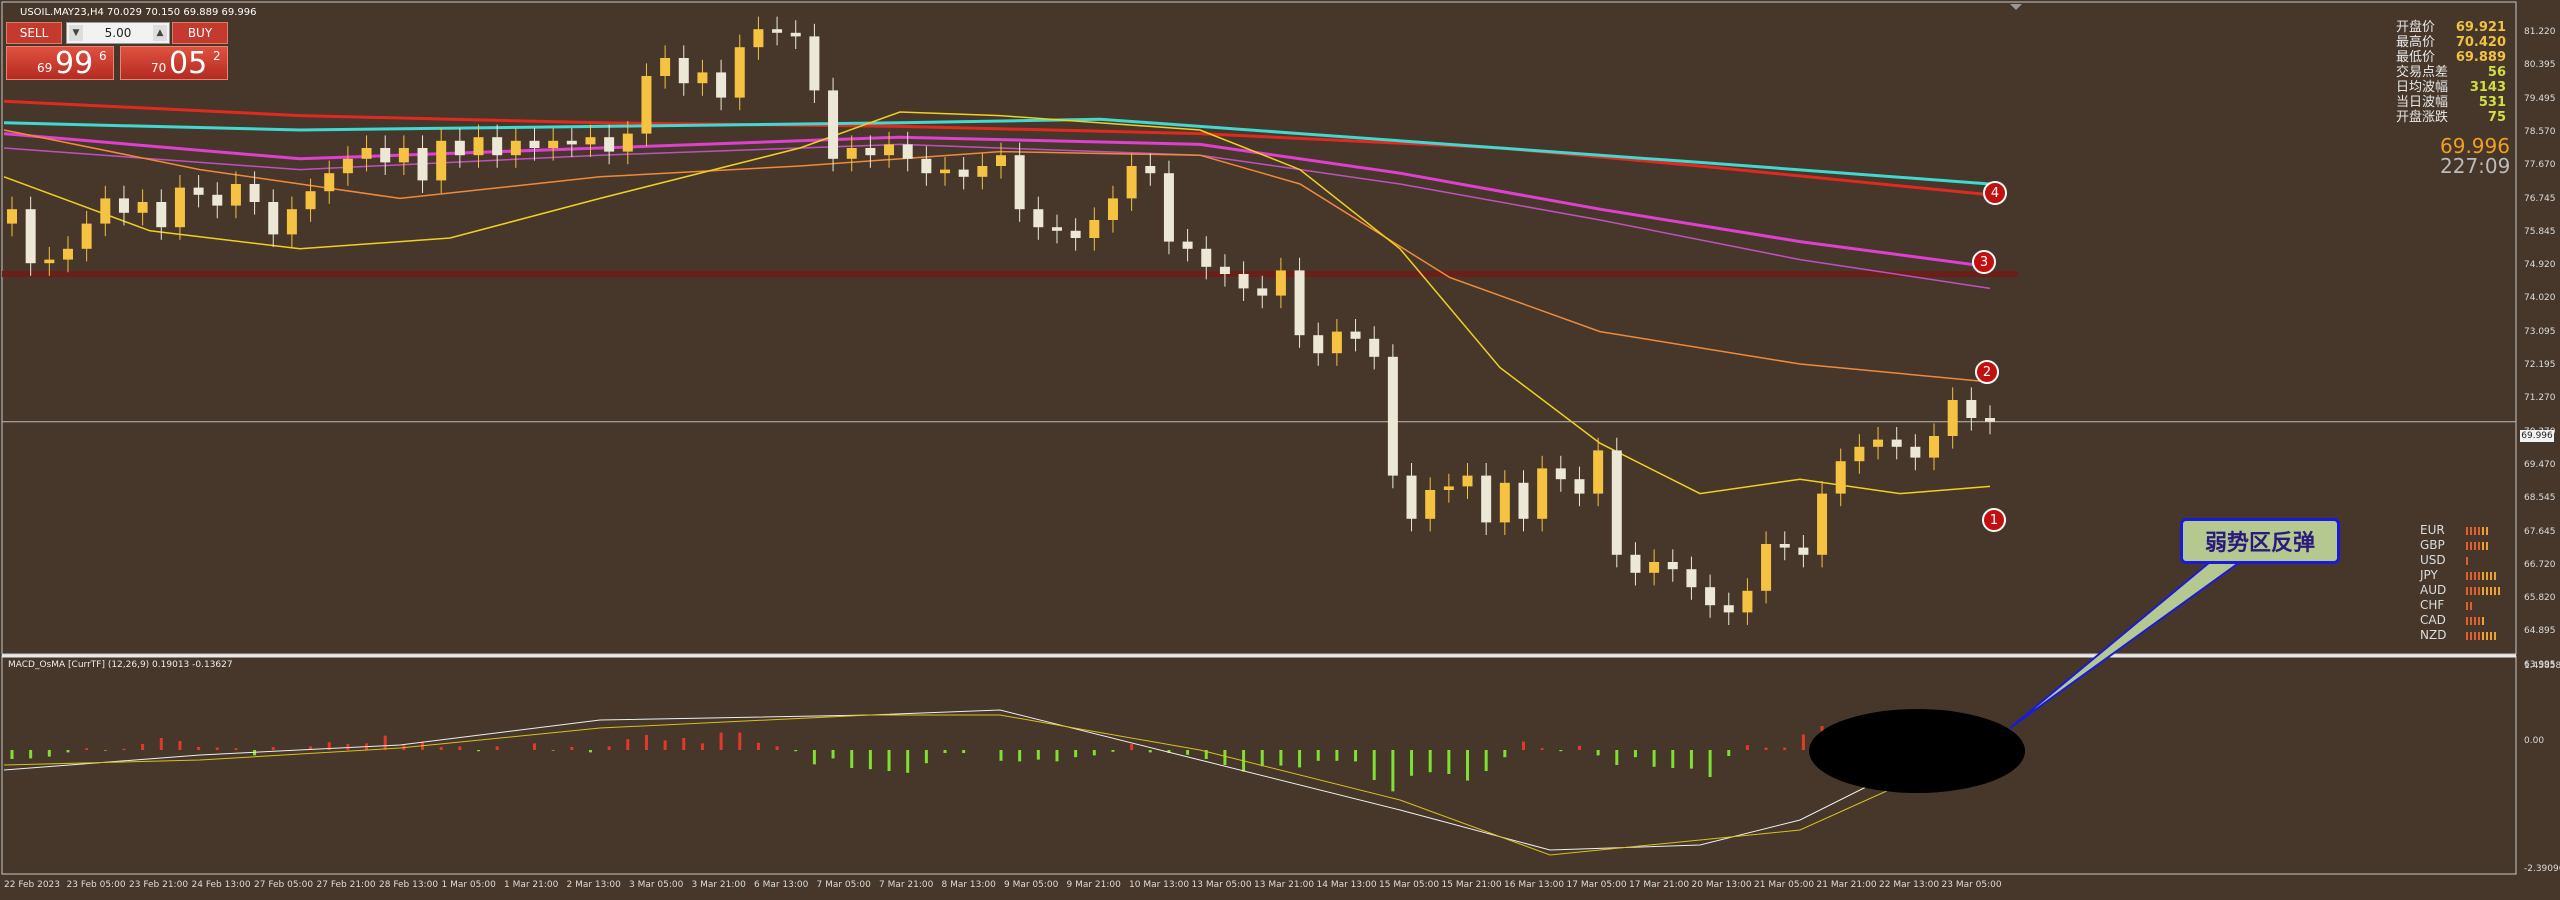 This screenshot has height=900, width=2560. What do you see at coordinates (217, 56) in the screenshot?
I see `buy-price-pip: 2` at bounding box center [217, 56].